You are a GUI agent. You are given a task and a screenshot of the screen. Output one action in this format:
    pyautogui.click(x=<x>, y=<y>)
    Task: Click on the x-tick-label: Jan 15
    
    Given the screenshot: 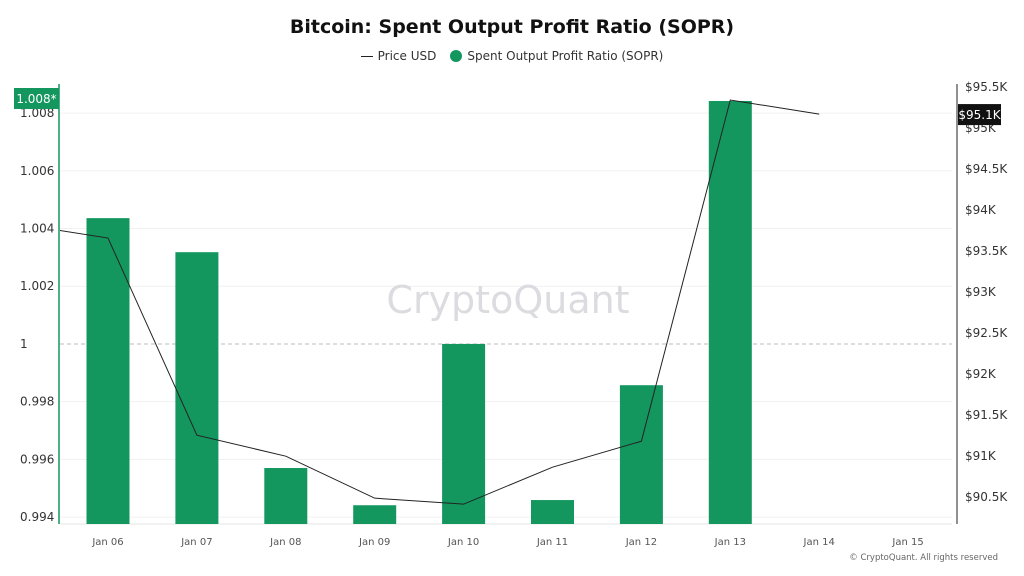 What is the action you would take?
    pyautogui.click(x=907, y=542)
    